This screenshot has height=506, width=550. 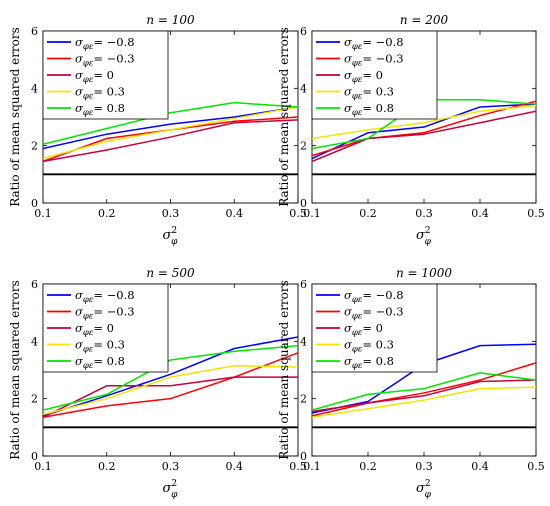 What do you see at coordinates (170, 20) in the screenshot?
I see `chart-title: n = 100` at bounding box center [170, 20].